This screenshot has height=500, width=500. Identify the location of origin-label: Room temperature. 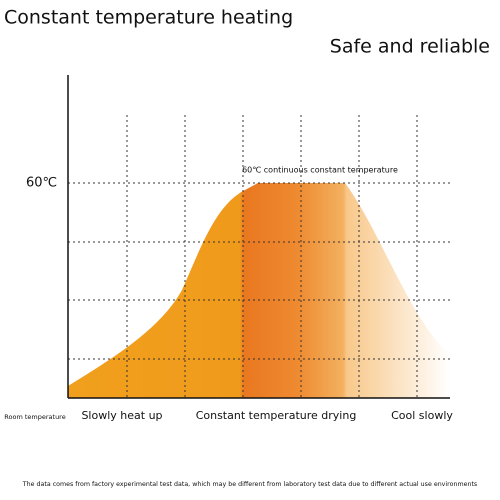
(34, 417).